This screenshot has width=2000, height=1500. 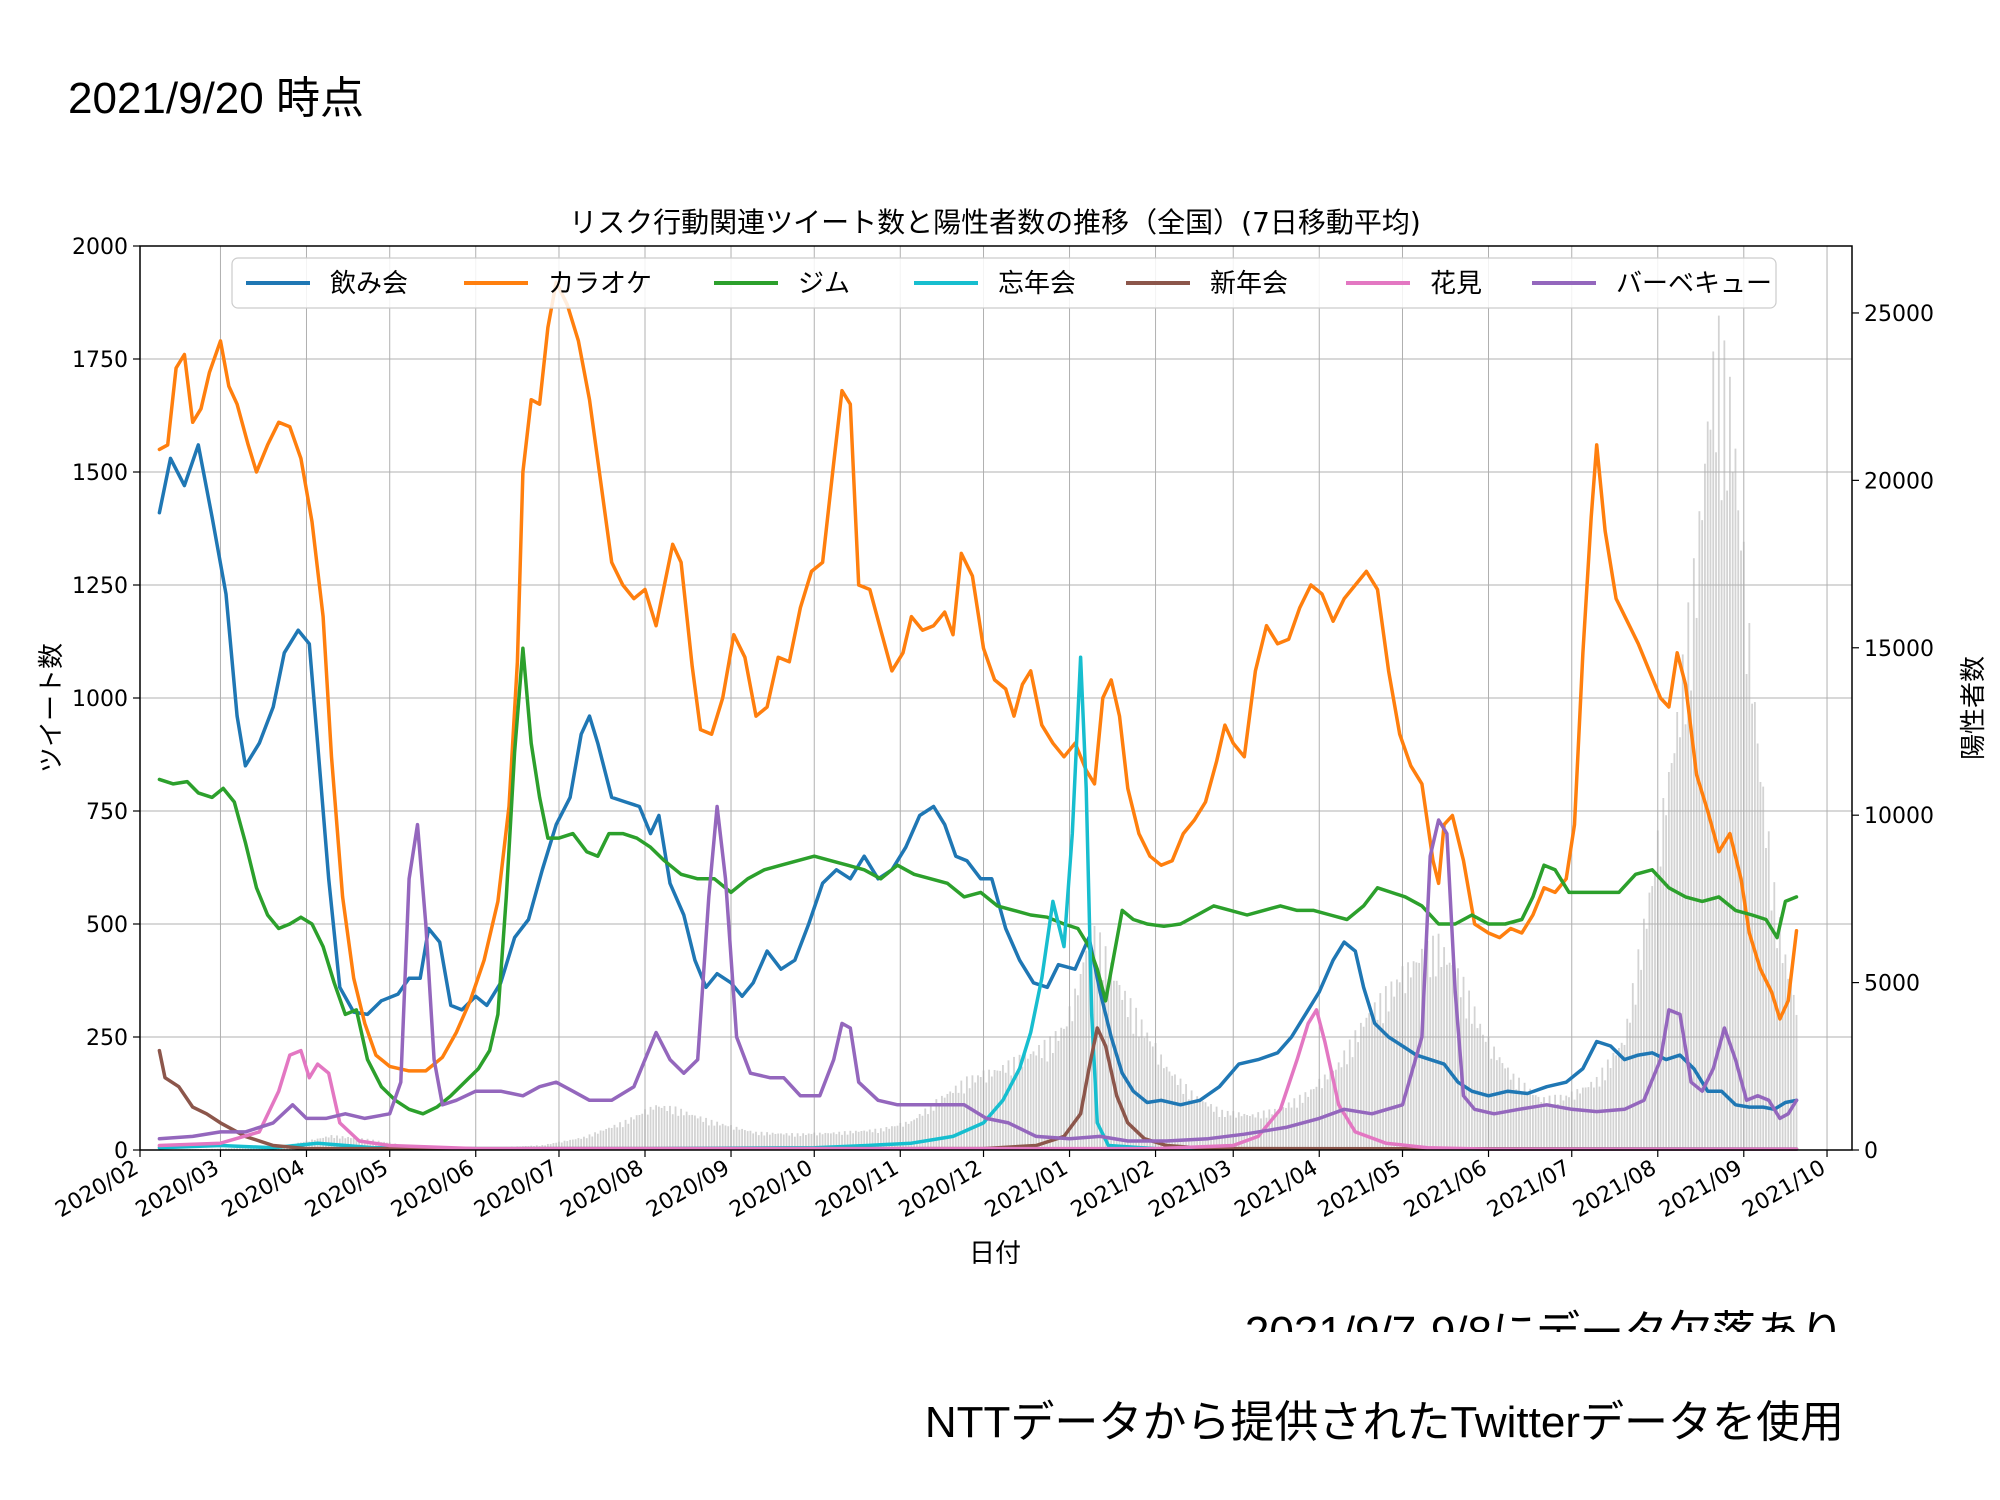 What do you see at coordinates (1871, 1151) in the screenshot?
I see `y-right-tick-label: 0` at bounding box center [1871, 1151].